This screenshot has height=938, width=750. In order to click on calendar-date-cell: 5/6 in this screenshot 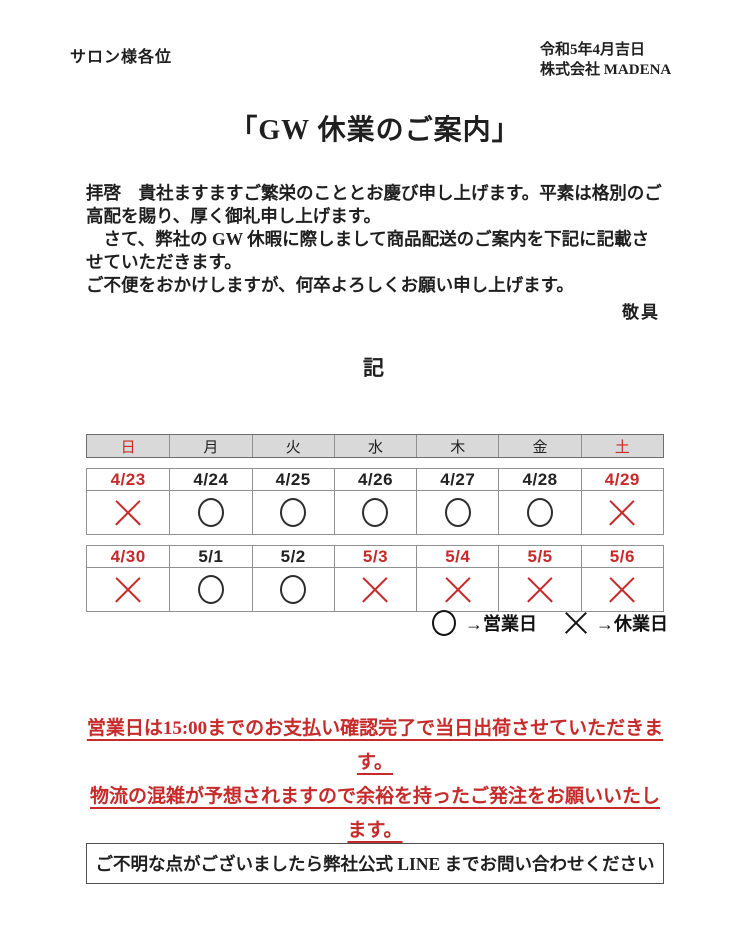, I will do `click(621, 556)`.